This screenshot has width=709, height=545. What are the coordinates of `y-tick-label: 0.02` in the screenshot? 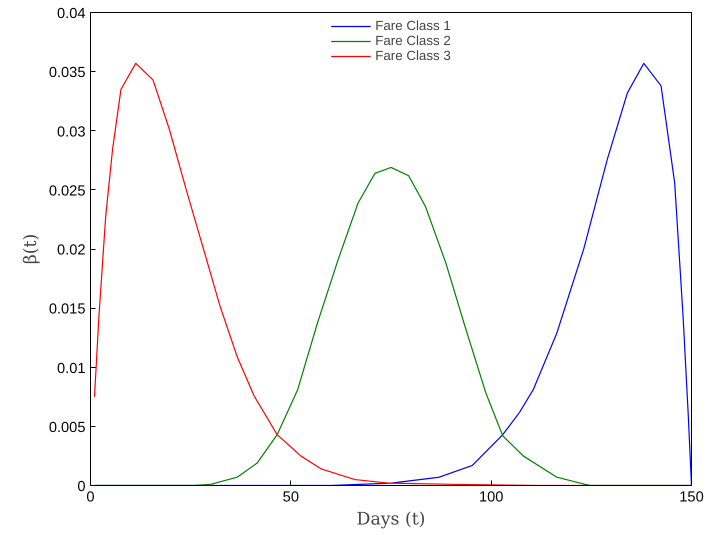 It's located at (71, 250).